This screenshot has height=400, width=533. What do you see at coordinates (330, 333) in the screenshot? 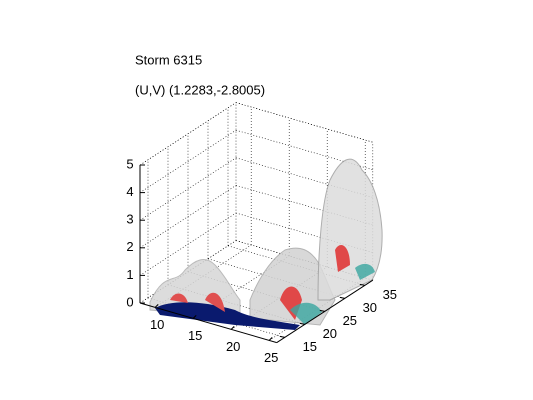
I see `y-tick-label: 20` at bounding box center [330, 333].